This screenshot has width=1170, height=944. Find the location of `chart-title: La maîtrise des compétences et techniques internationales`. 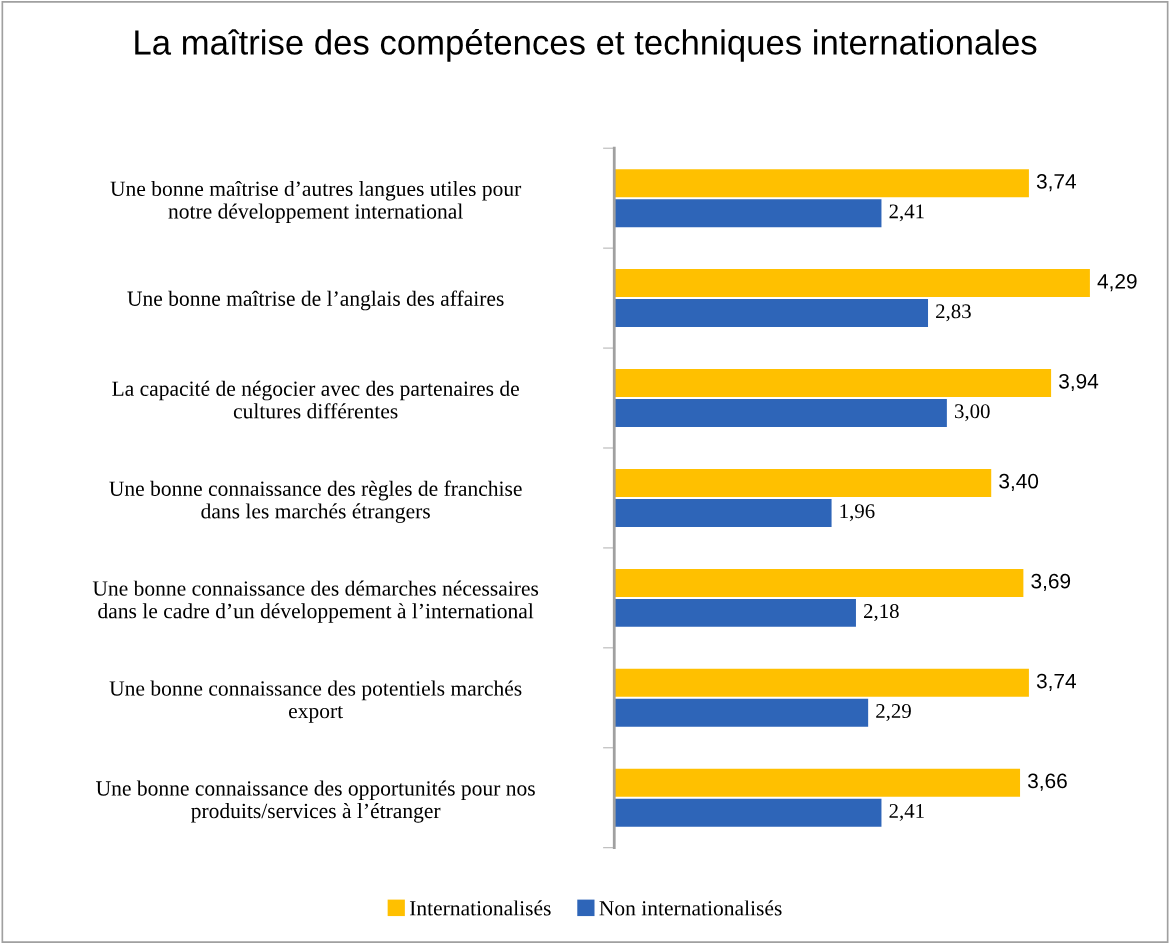

chart-title: La maîtrise des compétences et techniques internationales is located at coordinates (586, 45).